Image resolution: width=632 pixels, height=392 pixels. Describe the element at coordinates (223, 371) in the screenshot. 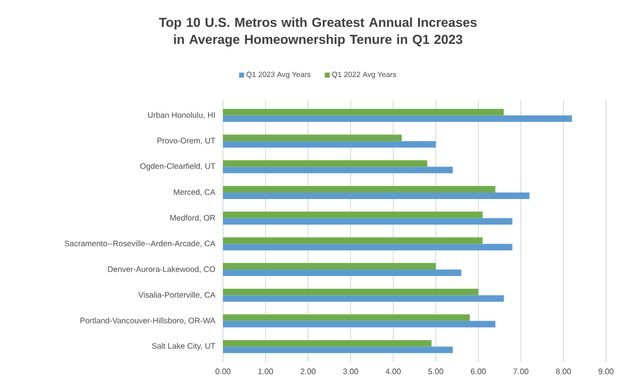

I see `x-tick-label: 0.00` at that location.